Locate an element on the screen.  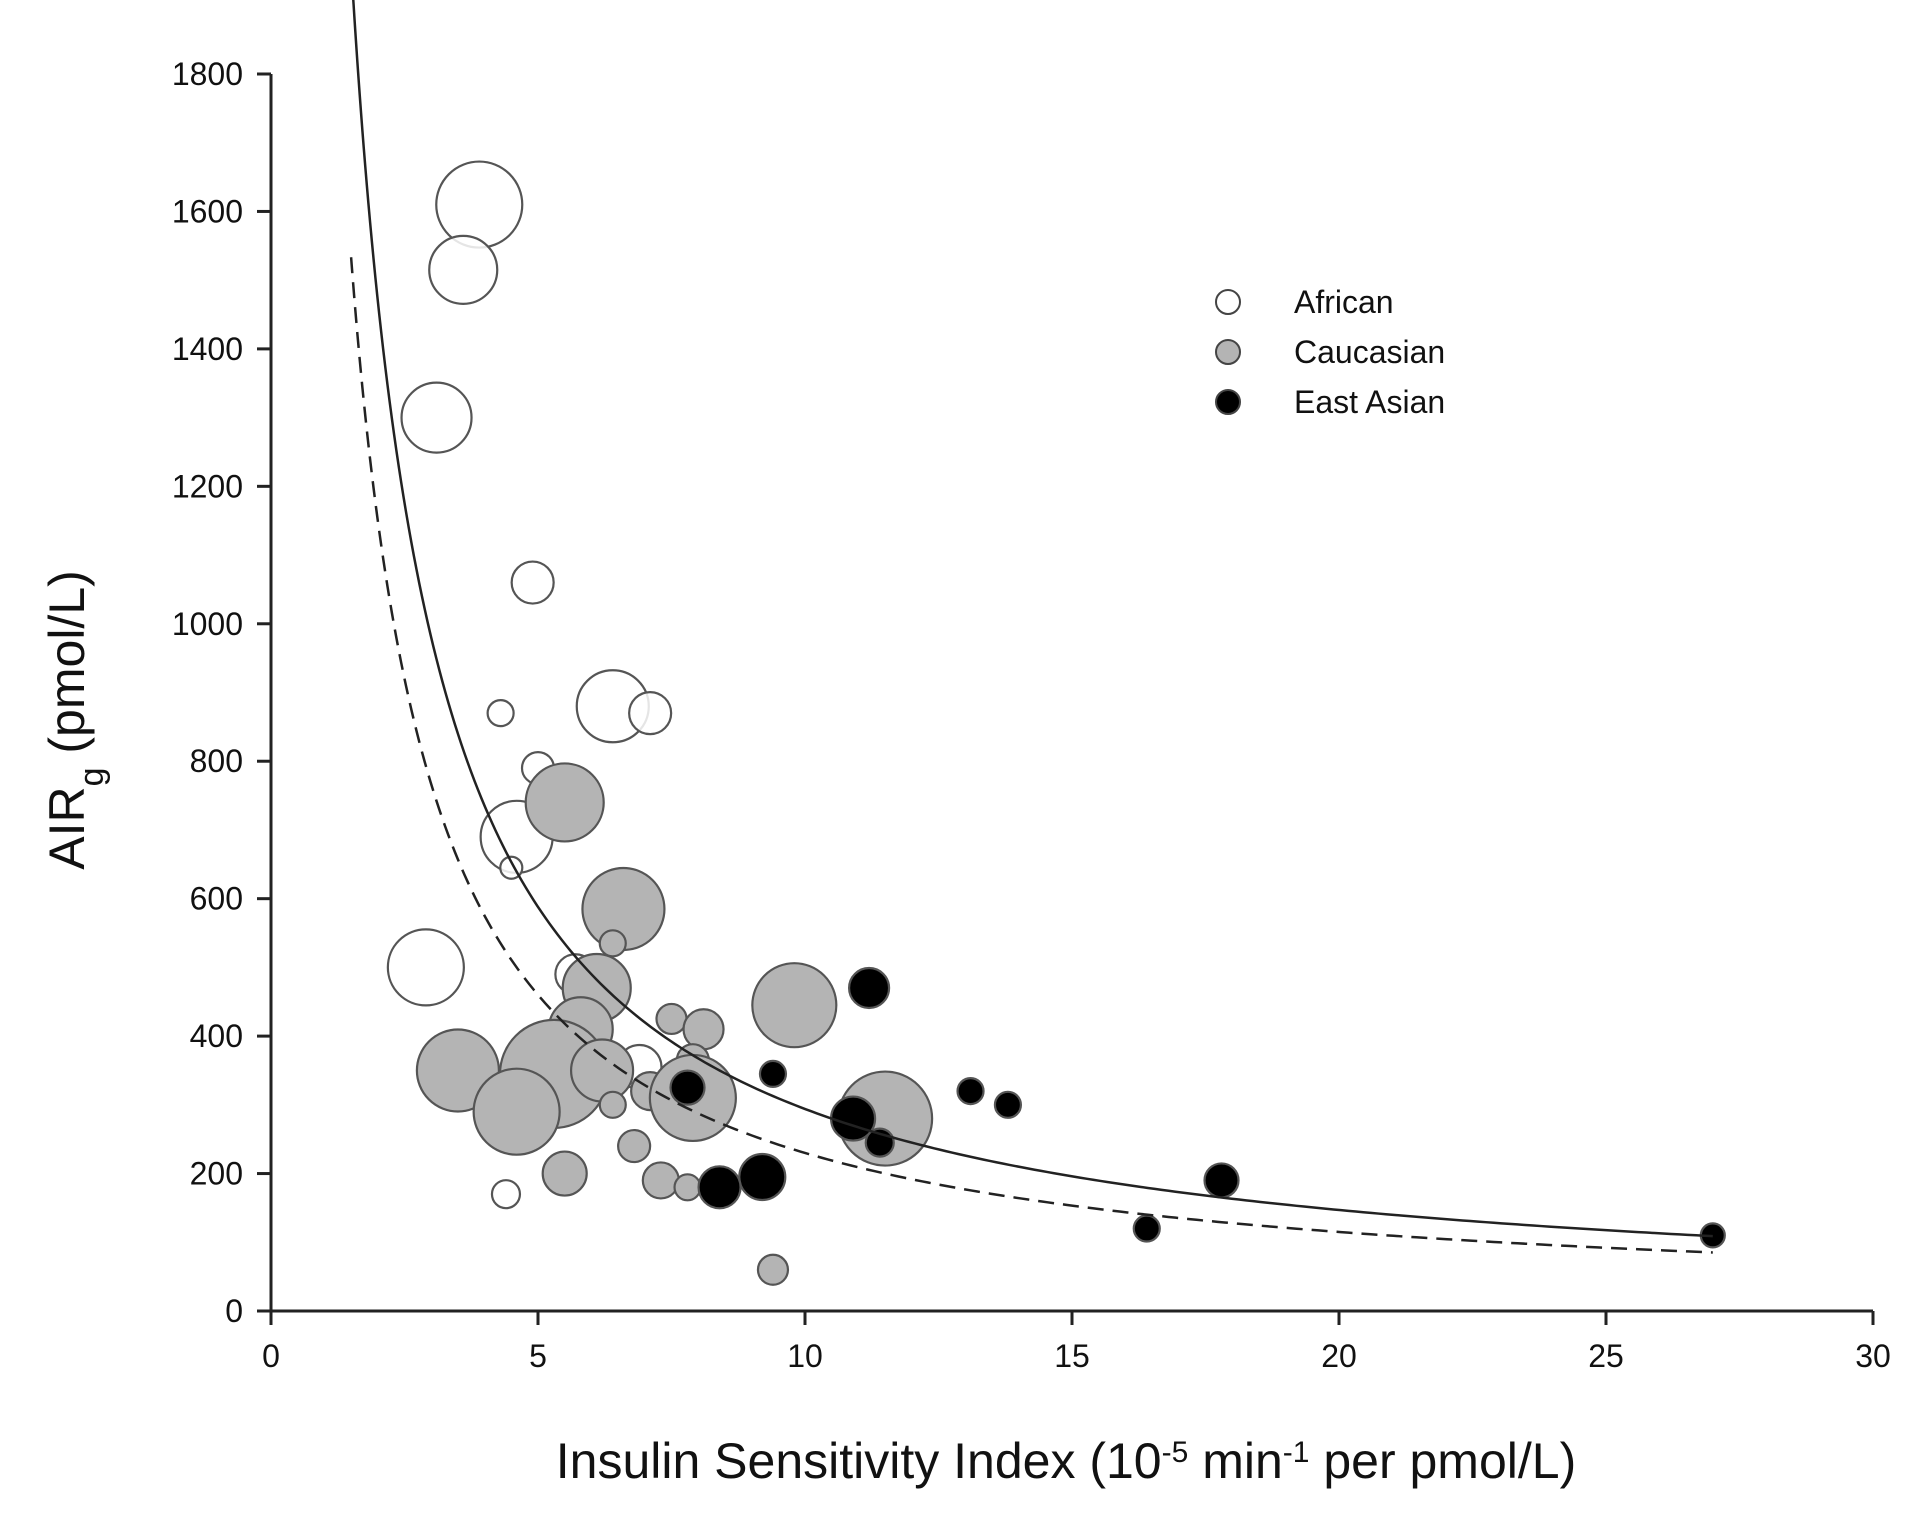
y-tick-label-200: 200 is located at coordinates (216, 1174).